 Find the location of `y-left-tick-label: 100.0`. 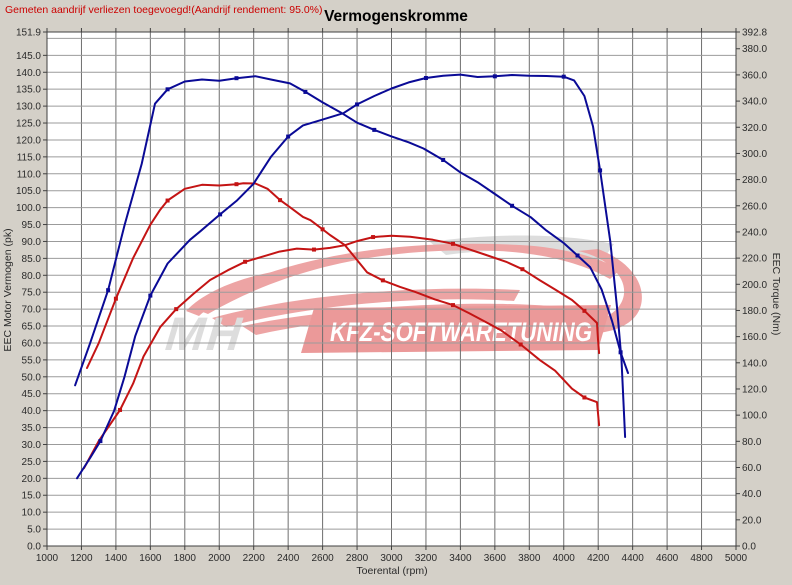

y-left-tick-label: 100.0 is located at coordinates (28, 208).